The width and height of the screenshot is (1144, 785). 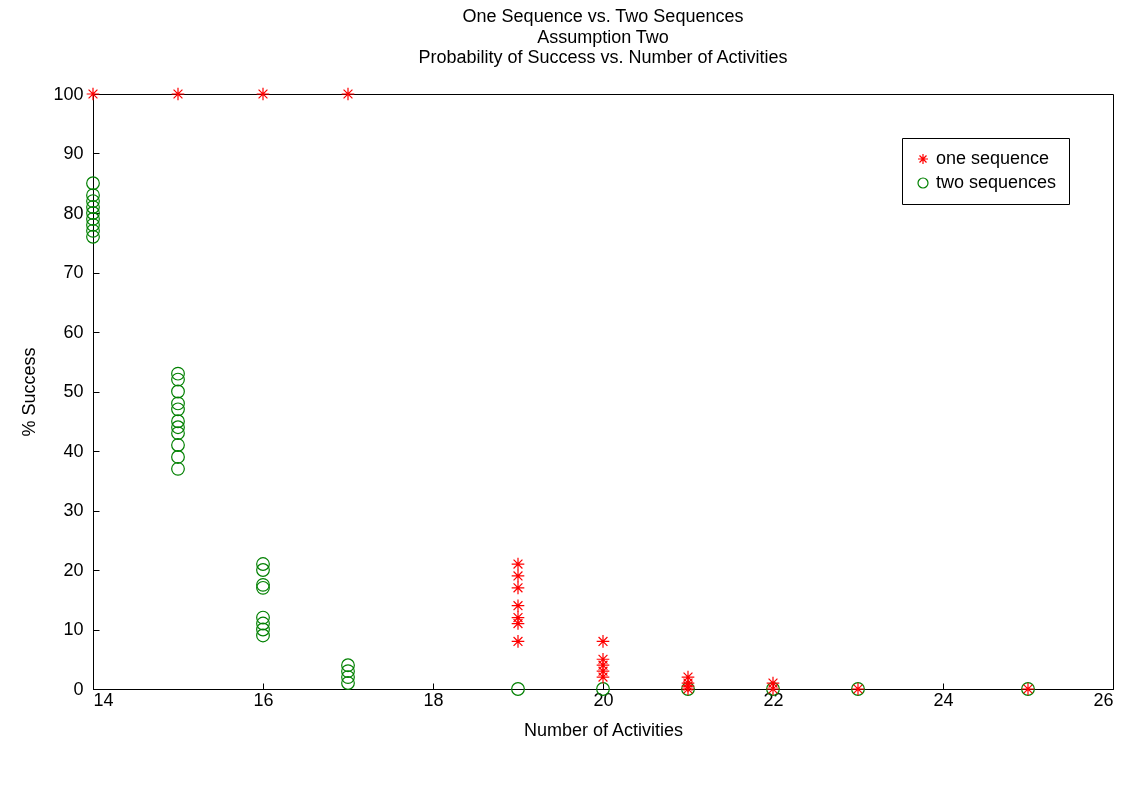 What do you see at coordinates (943, 699) in the screenshot?
I see `x-tick-label: 24` at bounding box center [943, 699].